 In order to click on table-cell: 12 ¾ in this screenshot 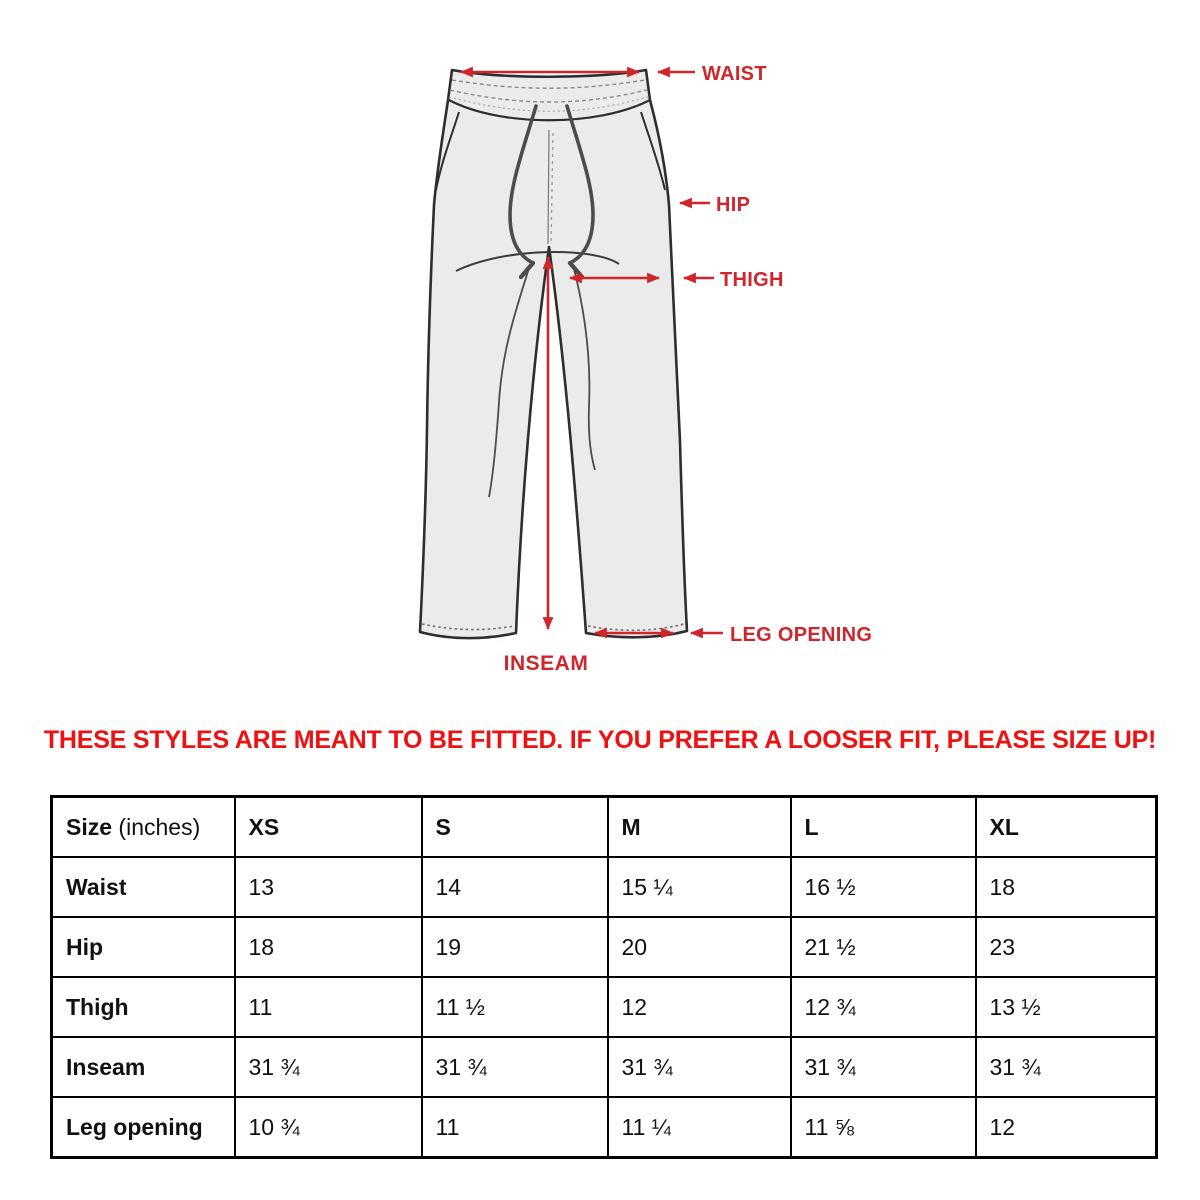, I will do `click(883, 1007)`.